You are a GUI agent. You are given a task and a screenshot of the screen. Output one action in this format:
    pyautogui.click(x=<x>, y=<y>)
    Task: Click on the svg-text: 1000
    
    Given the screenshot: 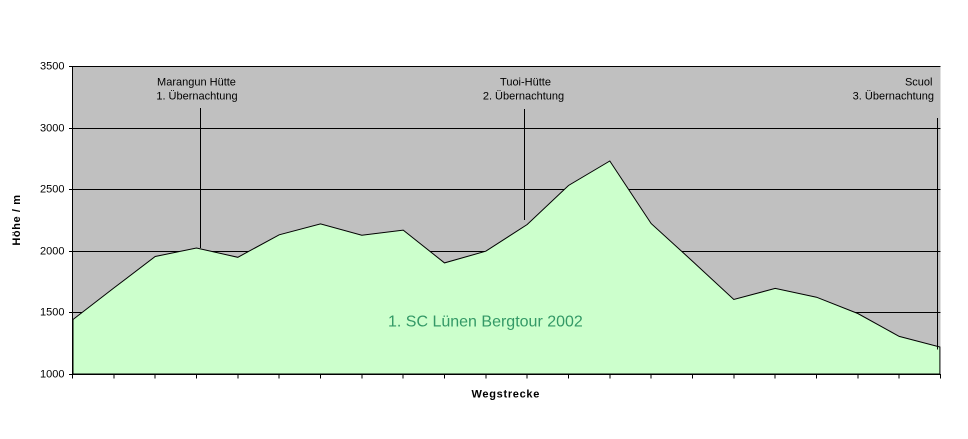 What is the action you would take?
    pyautogui.click(x=52, y=375)
    